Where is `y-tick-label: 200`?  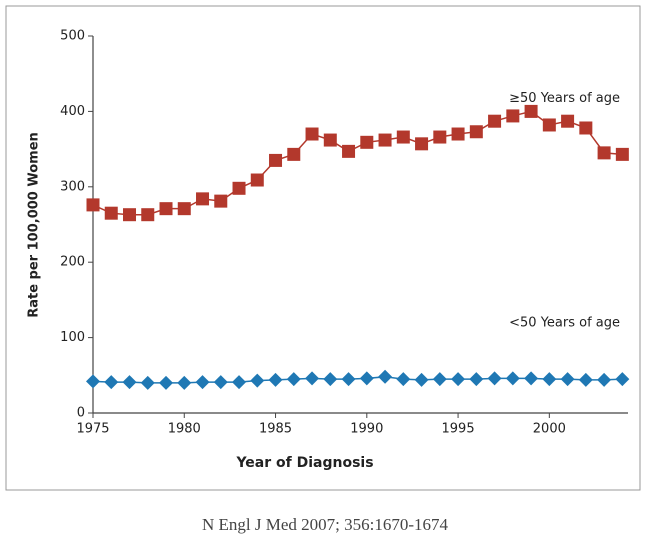
y-tick-label: 200 is located at coordinates (72, 262).